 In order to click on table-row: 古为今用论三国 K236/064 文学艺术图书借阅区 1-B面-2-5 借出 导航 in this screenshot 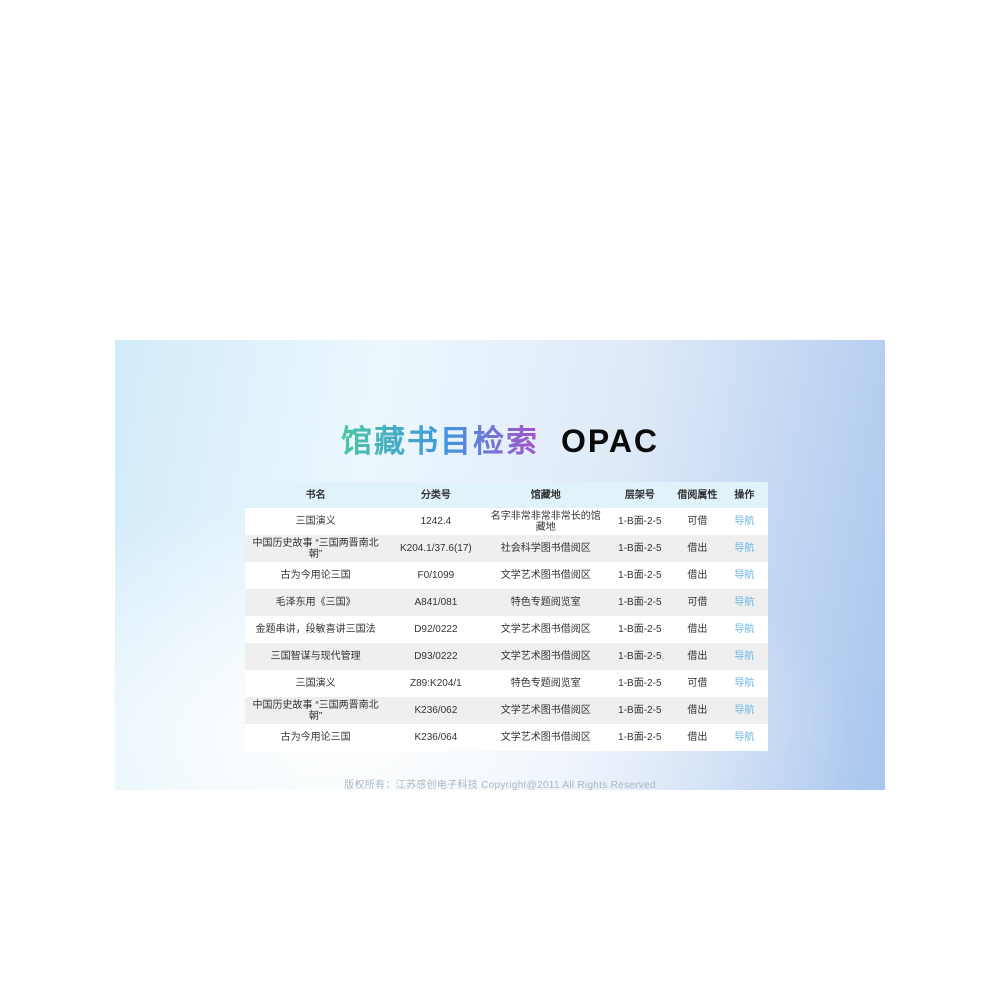, I will do `click(506, 737)`.